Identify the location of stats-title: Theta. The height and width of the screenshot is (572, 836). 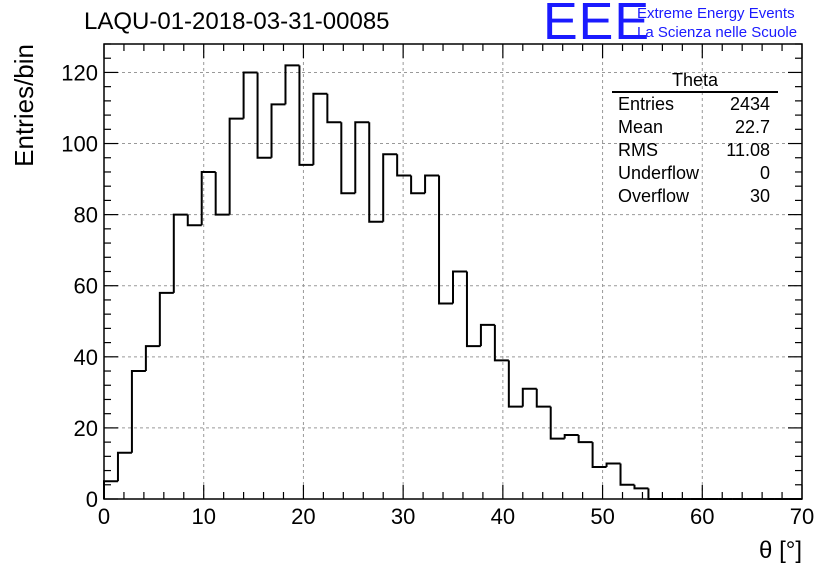
(695, 81).